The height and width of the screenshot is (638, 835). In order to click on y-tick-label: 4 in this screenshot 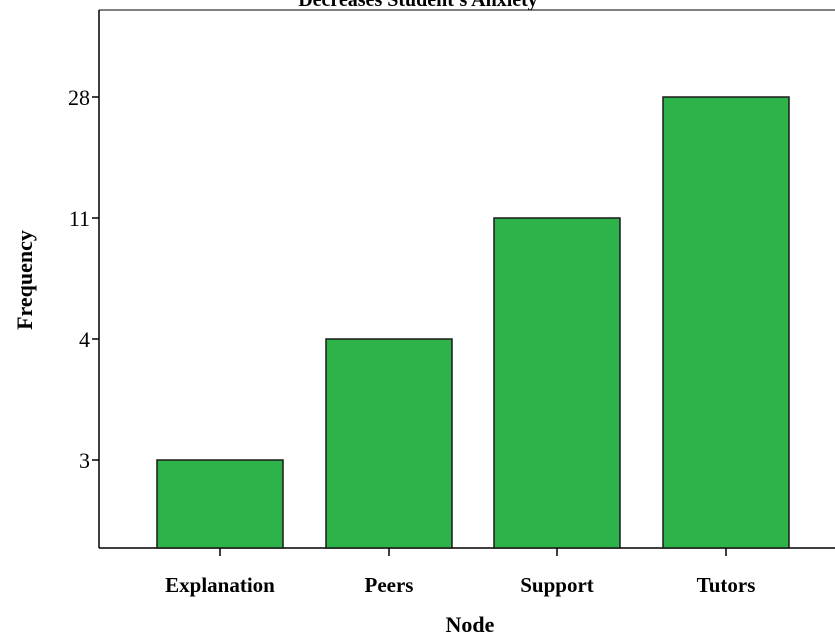, I will do `click(84, 339)`.